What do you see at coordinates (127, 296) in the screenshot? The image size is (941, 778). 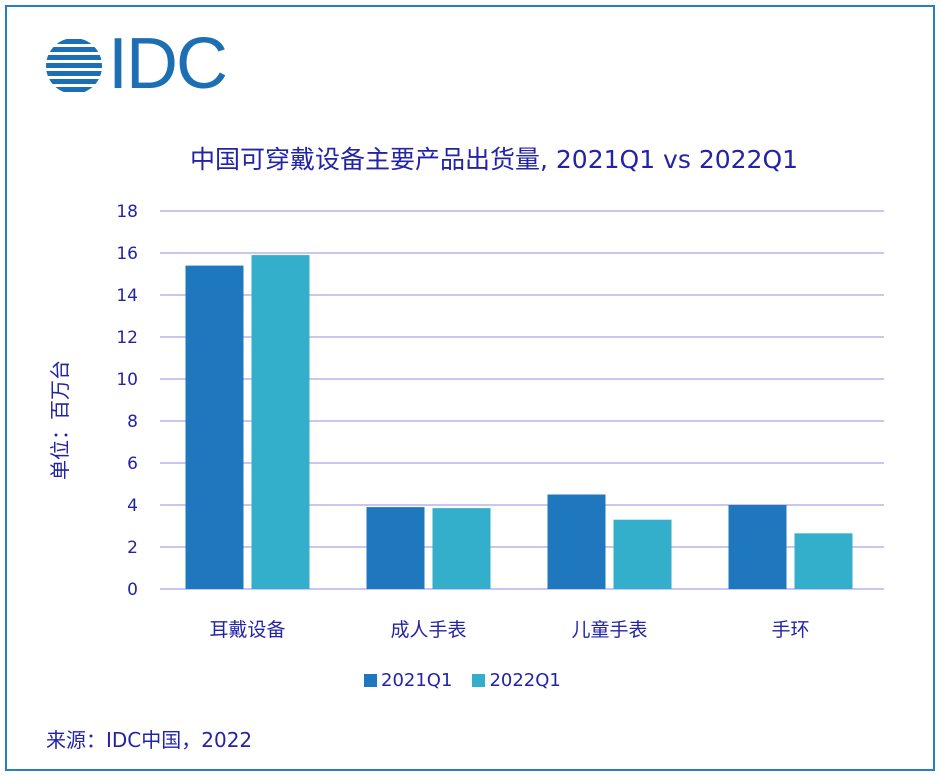 I see `y-tick-label: 14` at bounding box center [127, 296].